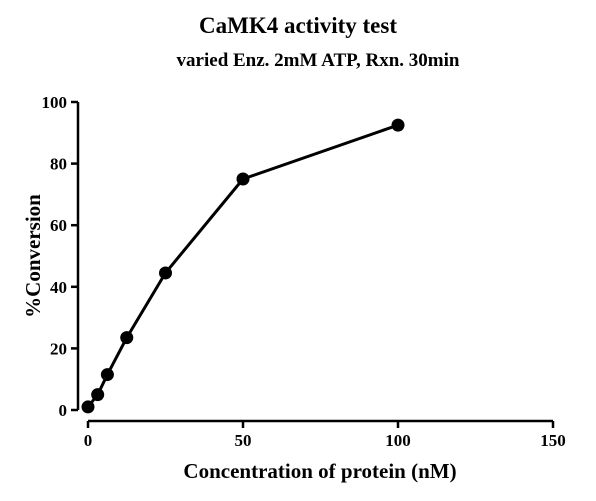 Image resolution: width=596 pixels, height=501 pixels. What do you see at coordinates (33, 256) in the screenshot?
I see `y-axis-label: %Conversion` at bounding box center [33, 256].